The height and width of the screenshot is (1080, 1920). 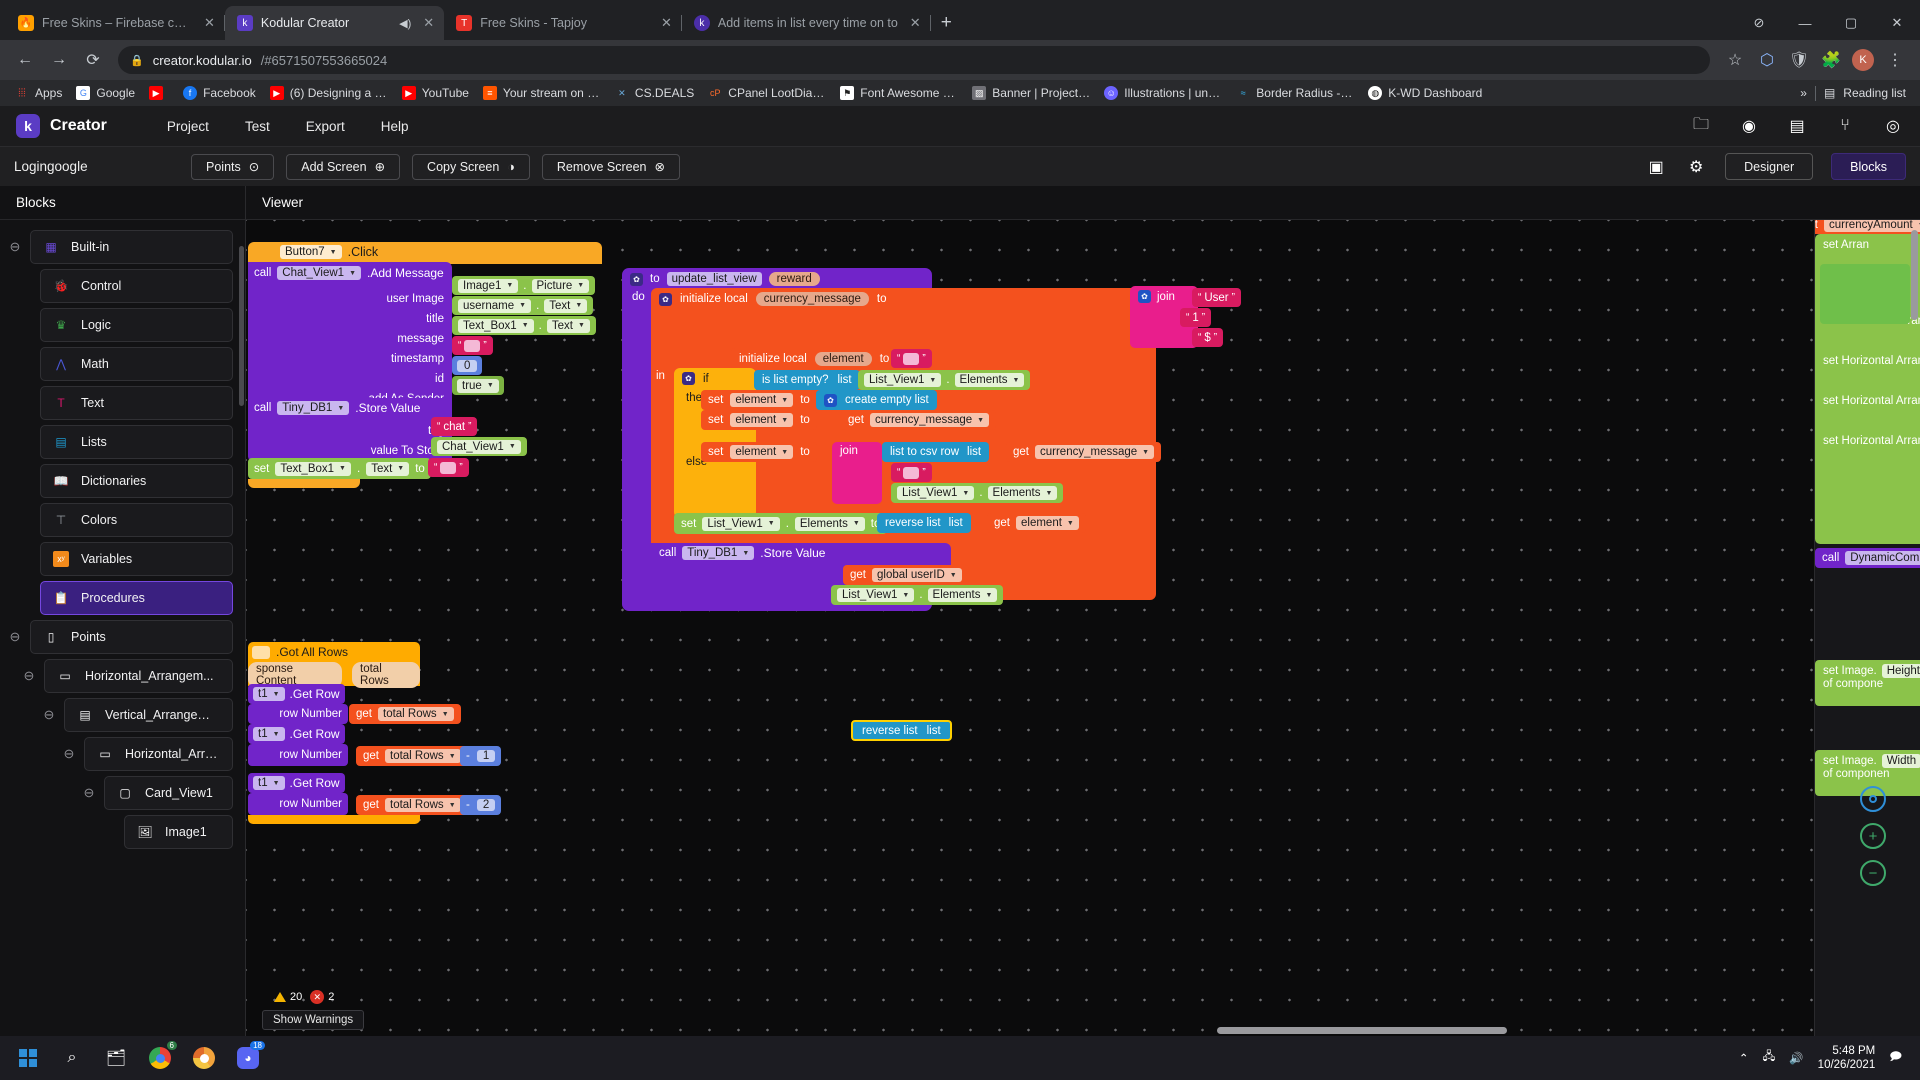 I want to click on block-call-dynamic-component: call DynamicCom, so click(x=1867, y=558).